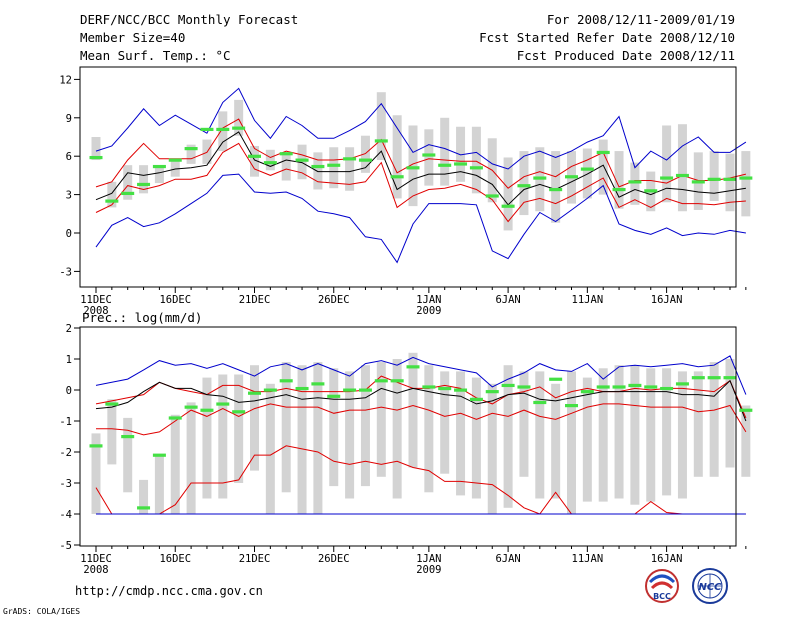 The width and height of the screenshot is (800, 622). What do you see at coordinates (507, 559) in the screenshot?
I see `prec-xtick-label-6JAN: 6JAN` at bounding box center [507, 559].